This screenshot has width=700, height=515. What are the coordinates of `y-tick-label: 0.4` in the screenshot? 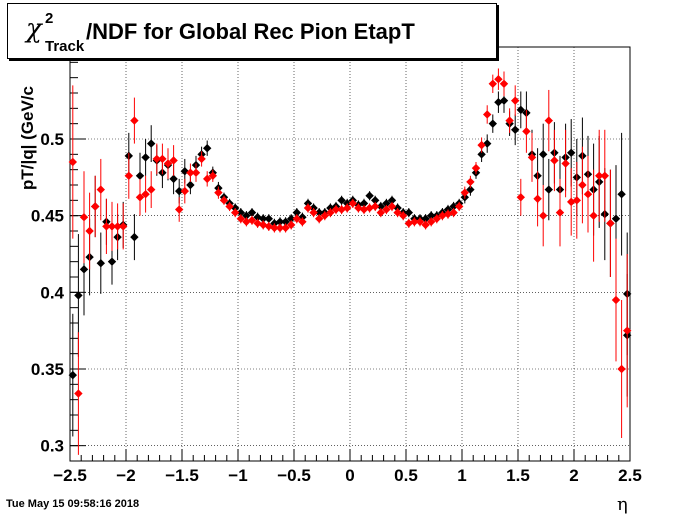 It's located at (52, 292).